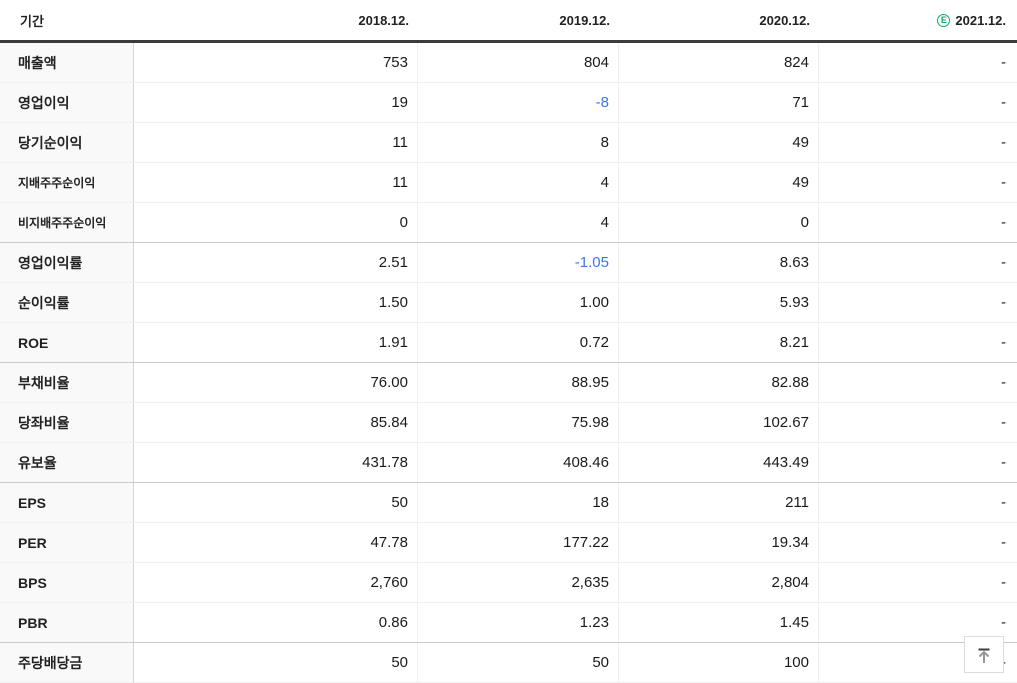  Describe the element at coordinates (719, 422) in the screenshot. I see `value-cell: 102.67` at that location.